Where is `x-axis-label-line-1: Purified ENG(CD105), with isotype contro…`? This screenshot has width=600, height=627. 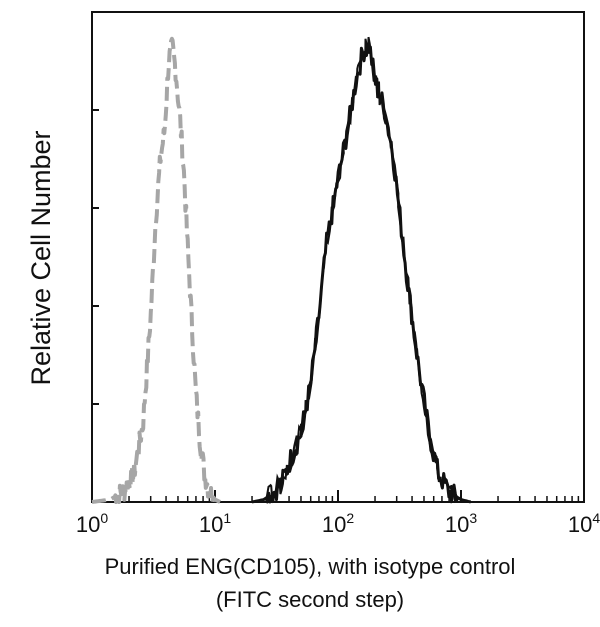 x-axis-label-line-1: Purified ENG(CD105), with isotype contro… is located at coordinates (310, 566).